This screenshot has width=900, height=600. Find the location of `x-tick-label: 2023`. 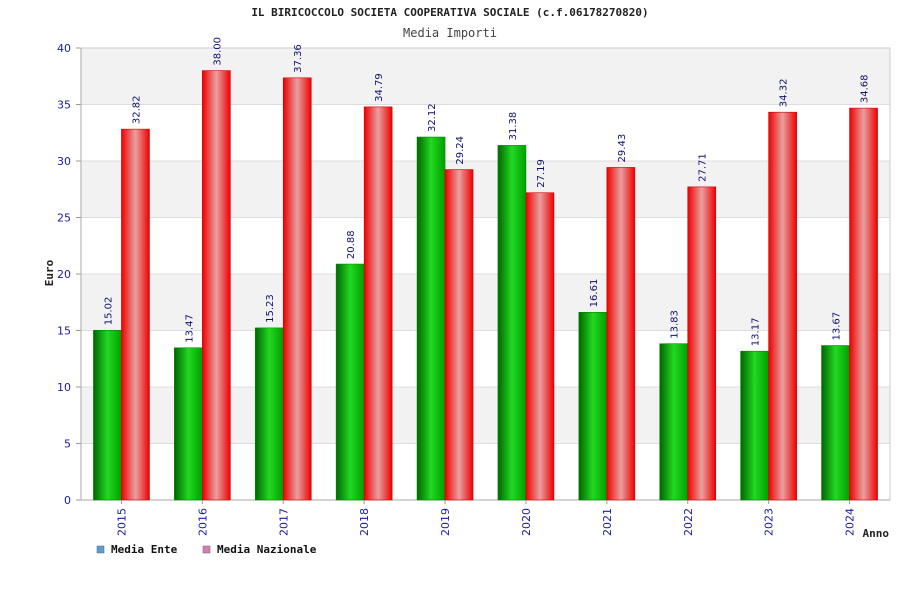

x-tick-label: 2023 is located at coordinates (769, 522).